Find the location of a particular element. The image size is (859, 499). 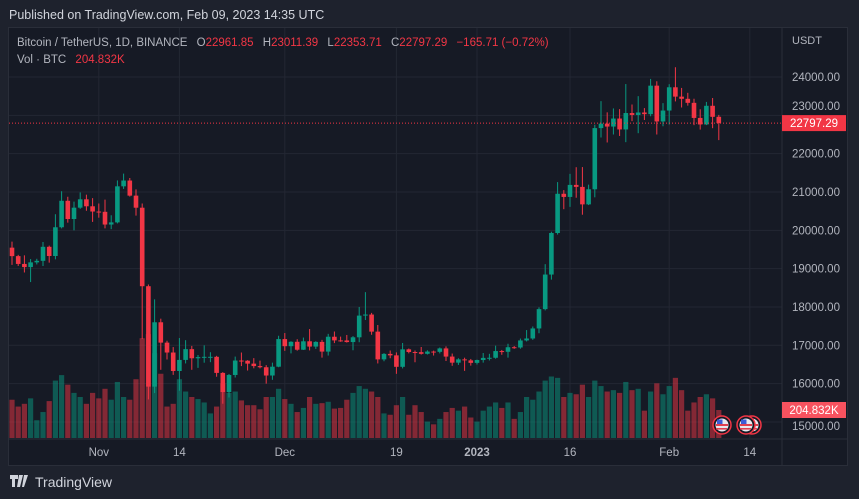

y-tick-label: 18000.00 is located at coordinates (816, 308).